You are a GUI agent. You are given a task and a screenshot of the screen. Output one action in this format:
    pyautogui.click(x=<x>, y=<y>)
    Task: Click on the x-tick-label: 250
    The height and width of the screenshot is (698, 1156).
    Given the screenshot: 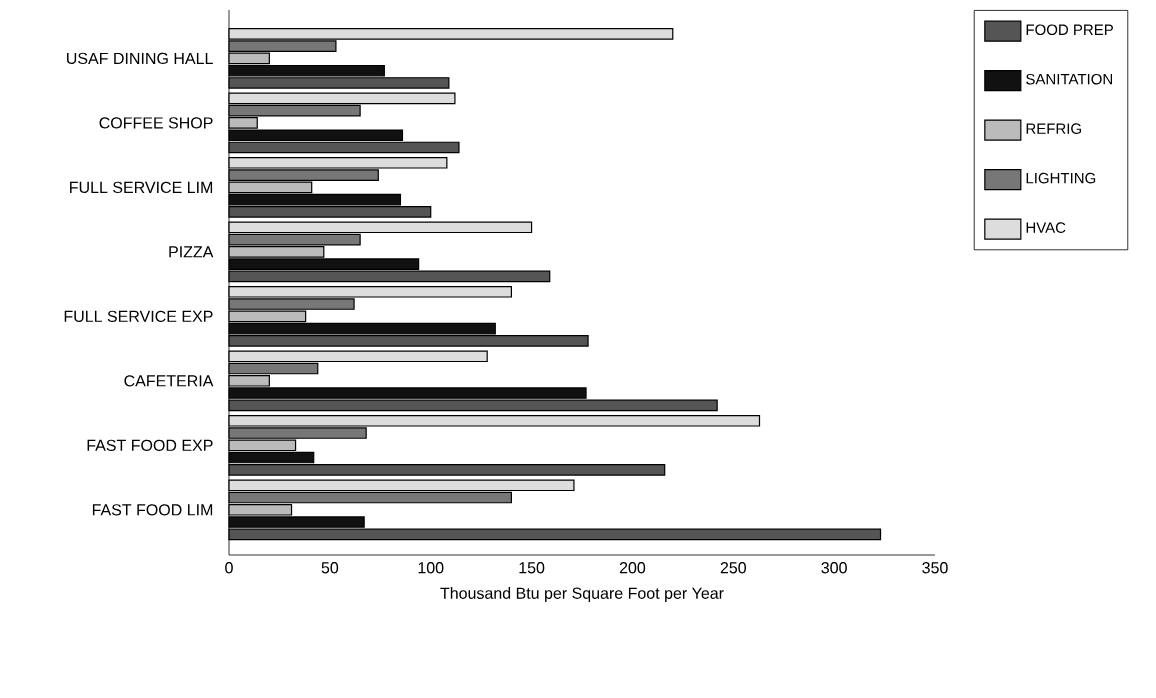 What is the action you would take?
    pyautogui.click(x=733, y=568)
    